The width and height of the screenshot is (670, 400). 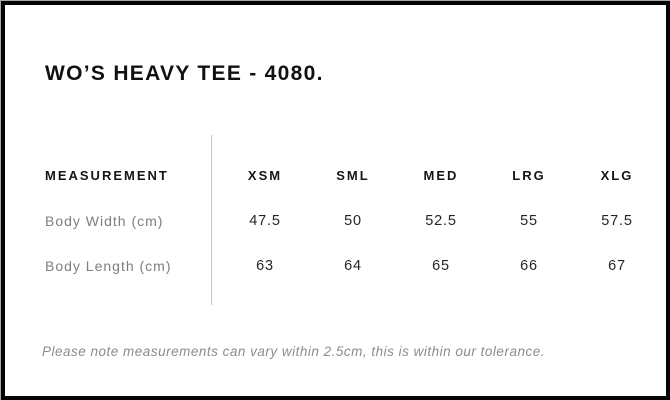 I want to click on column-header-med: MED, so click(x=441, y=175).